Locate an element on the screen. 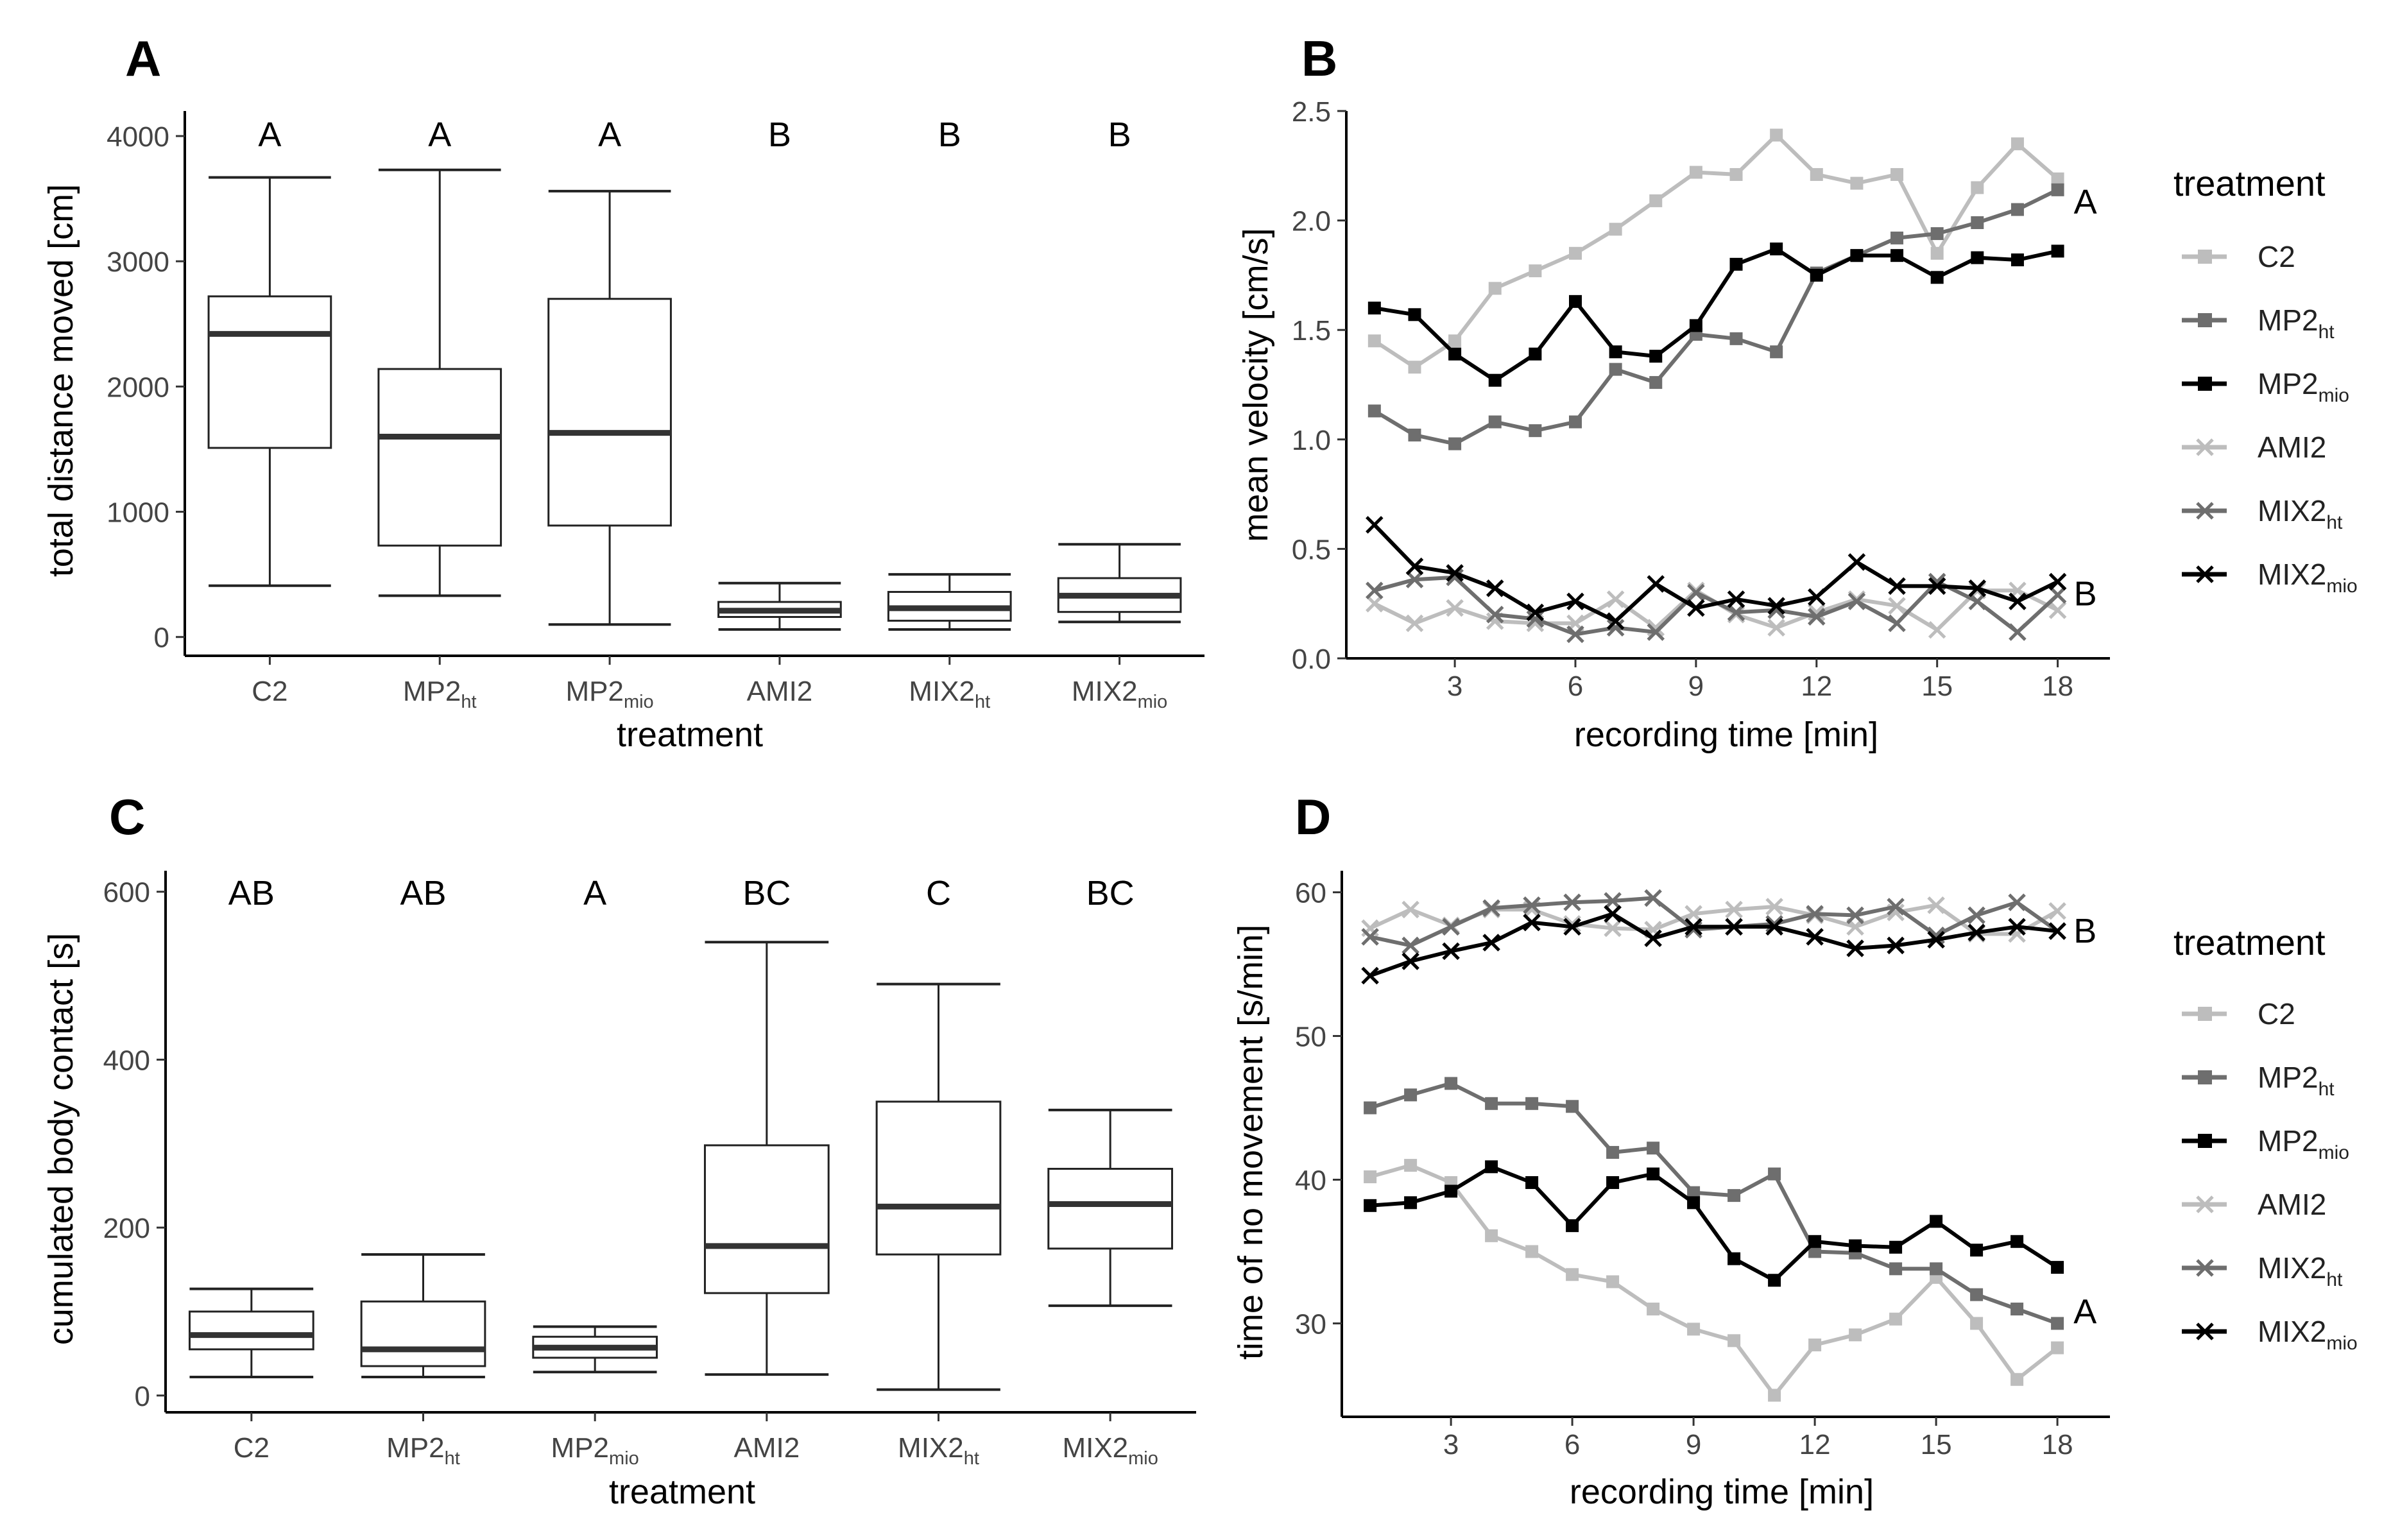  y-tick-label: 60 is located at coordinates (1310, 894).